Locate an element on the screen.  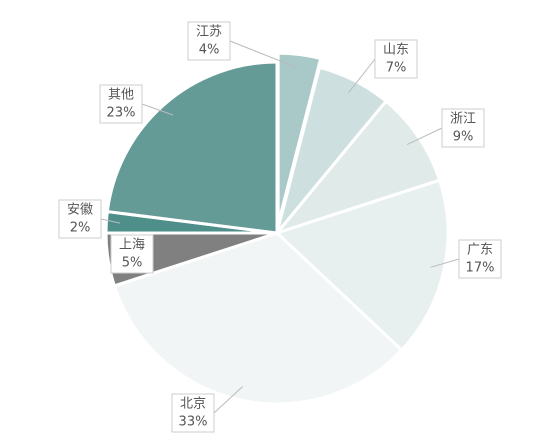
slice-name: 其他 is located at coordinates (121, 95).